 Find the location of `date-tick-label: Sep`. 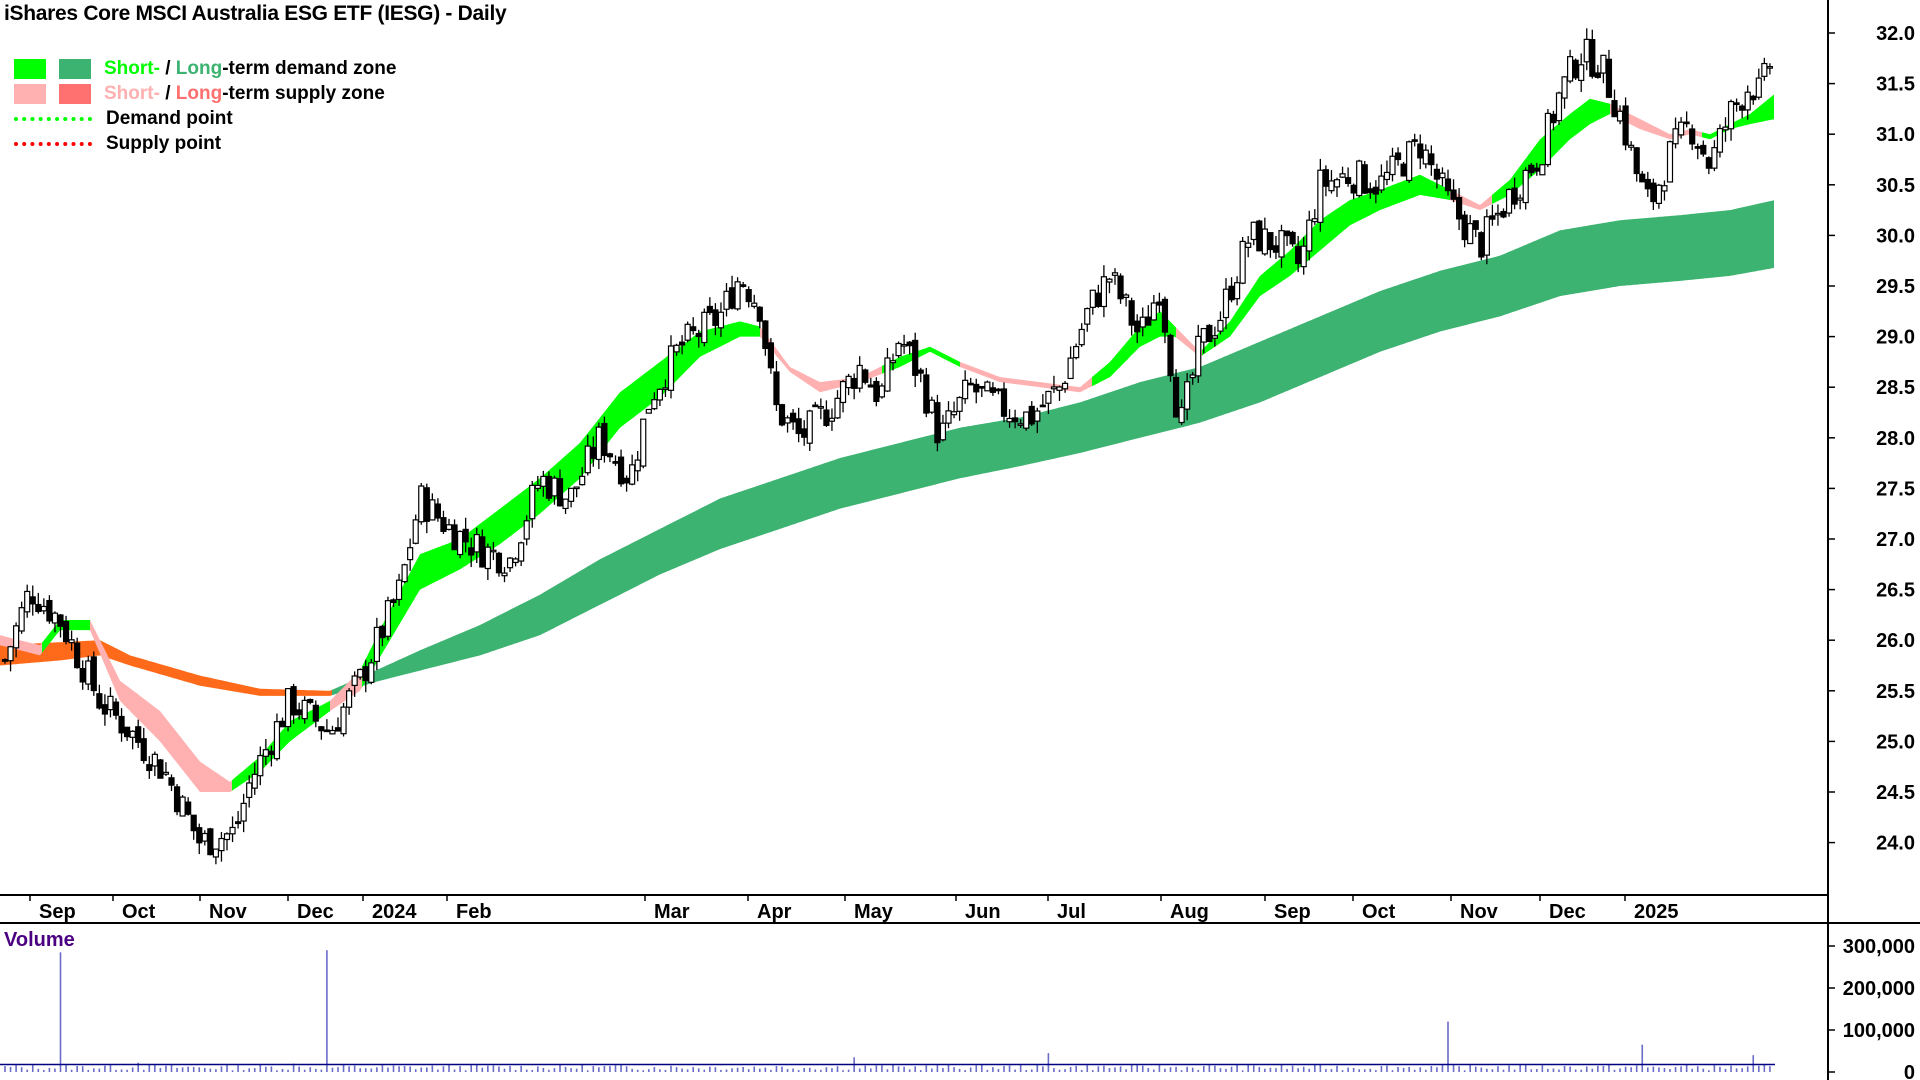

date-tick-label: Sep is located at coordinates (1292, 912).